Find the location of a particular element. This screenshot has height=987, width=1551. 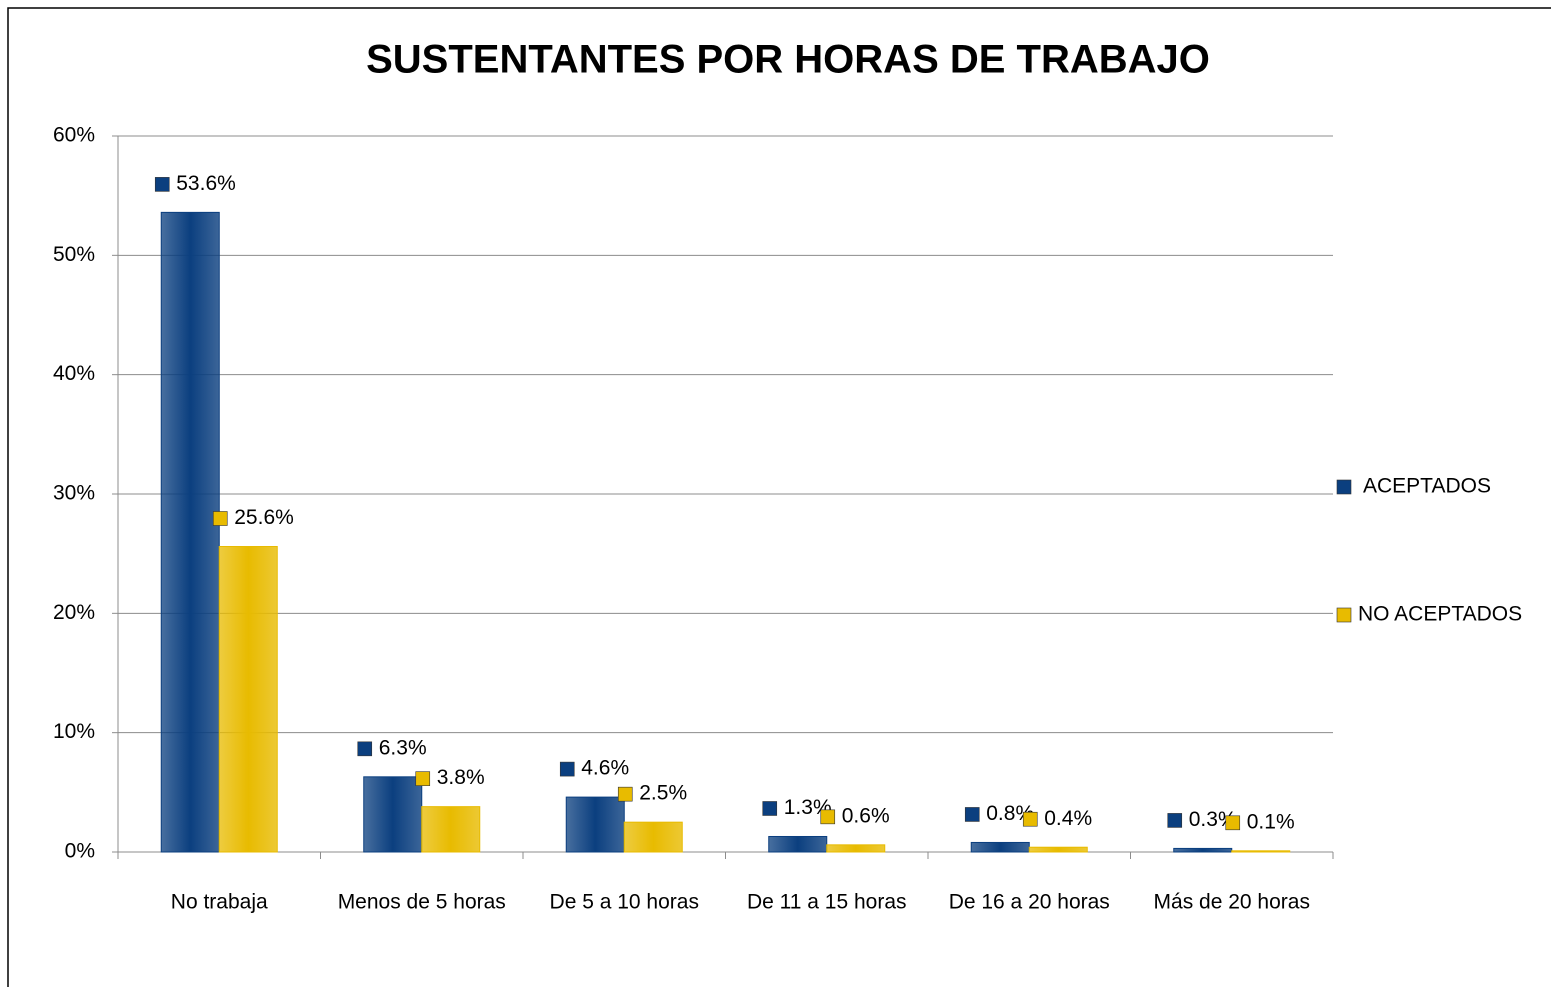

y-tick-label: 60% is located at coordinates (74, 135).